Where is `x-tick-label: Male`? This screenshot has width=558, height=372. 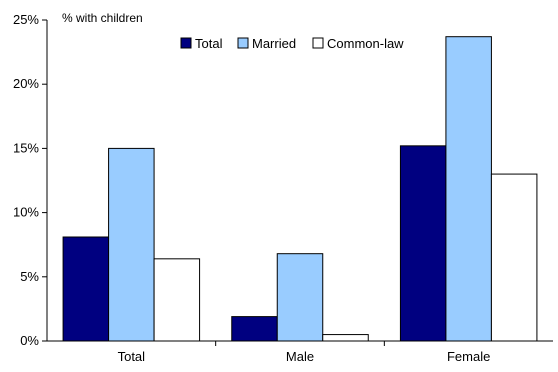 x-tick-label: Male is located at coordinates (300, 356).